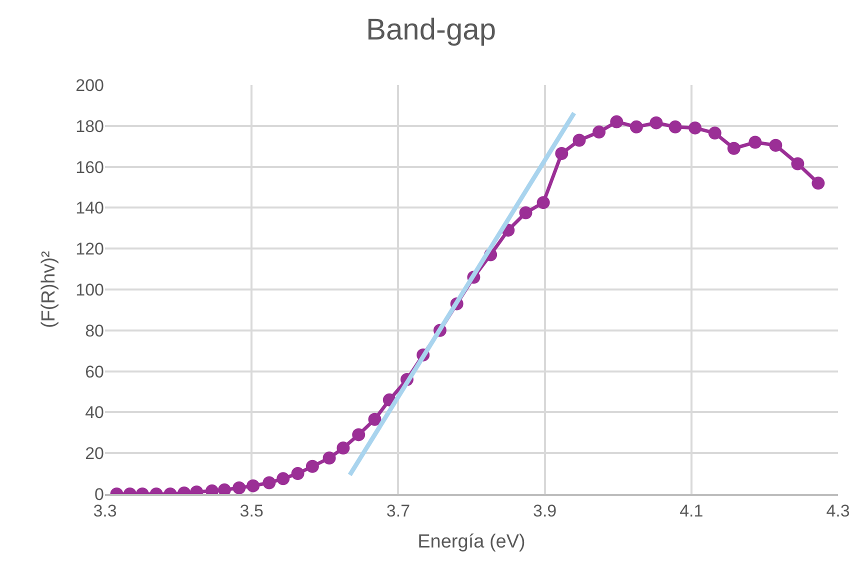 The image size is (862, 577). I want to click on x-tick-label: 3.9, so click(544, 510).